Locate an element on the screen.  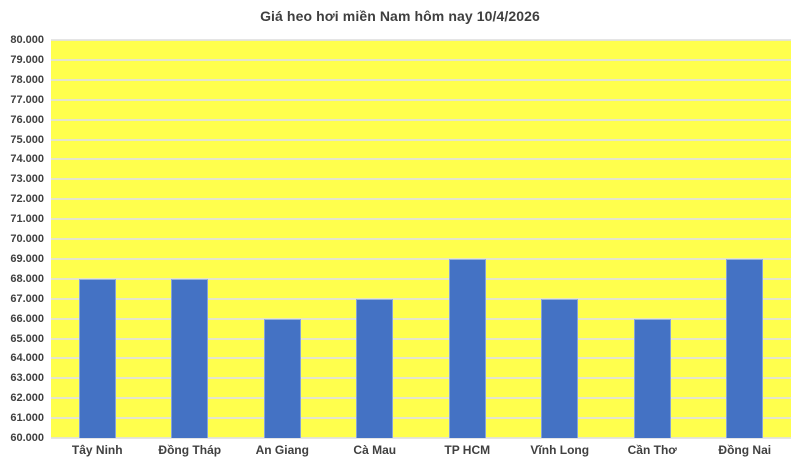
y-tick-label: 68.000 is located at coordinates (27, 278).